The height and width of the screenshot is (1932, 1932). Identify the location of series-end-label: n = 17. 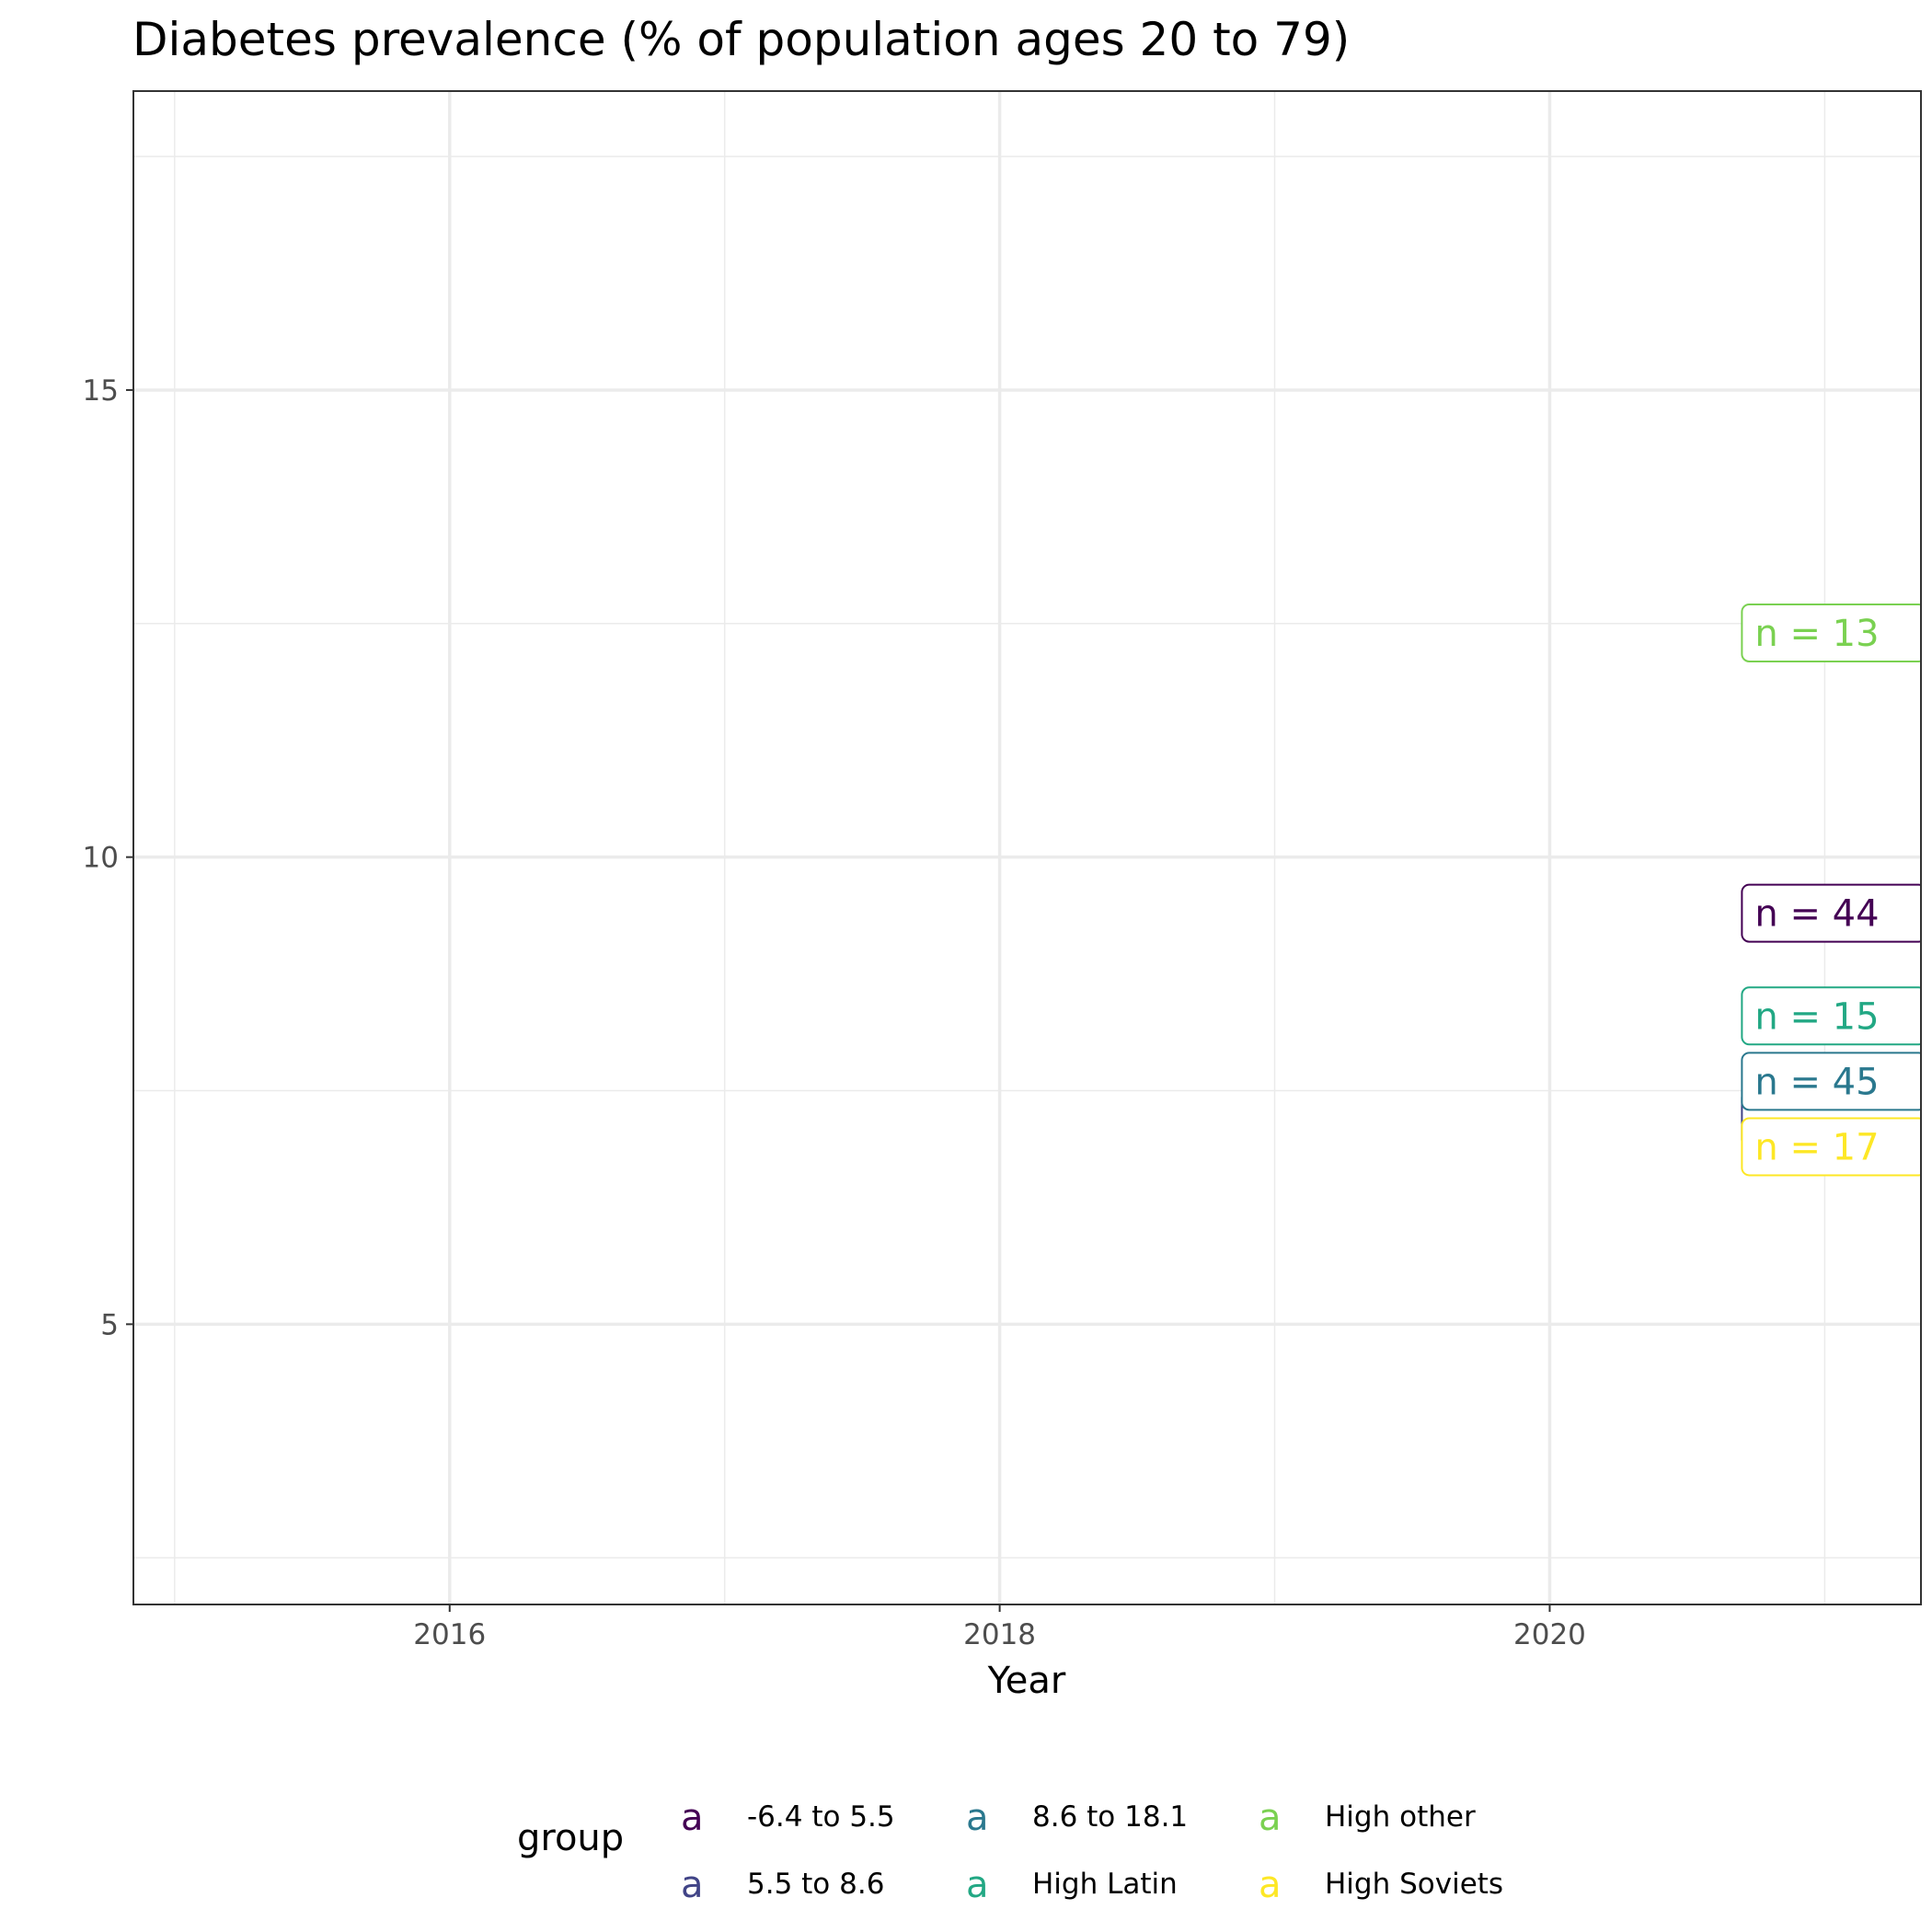
(1831, 1147).